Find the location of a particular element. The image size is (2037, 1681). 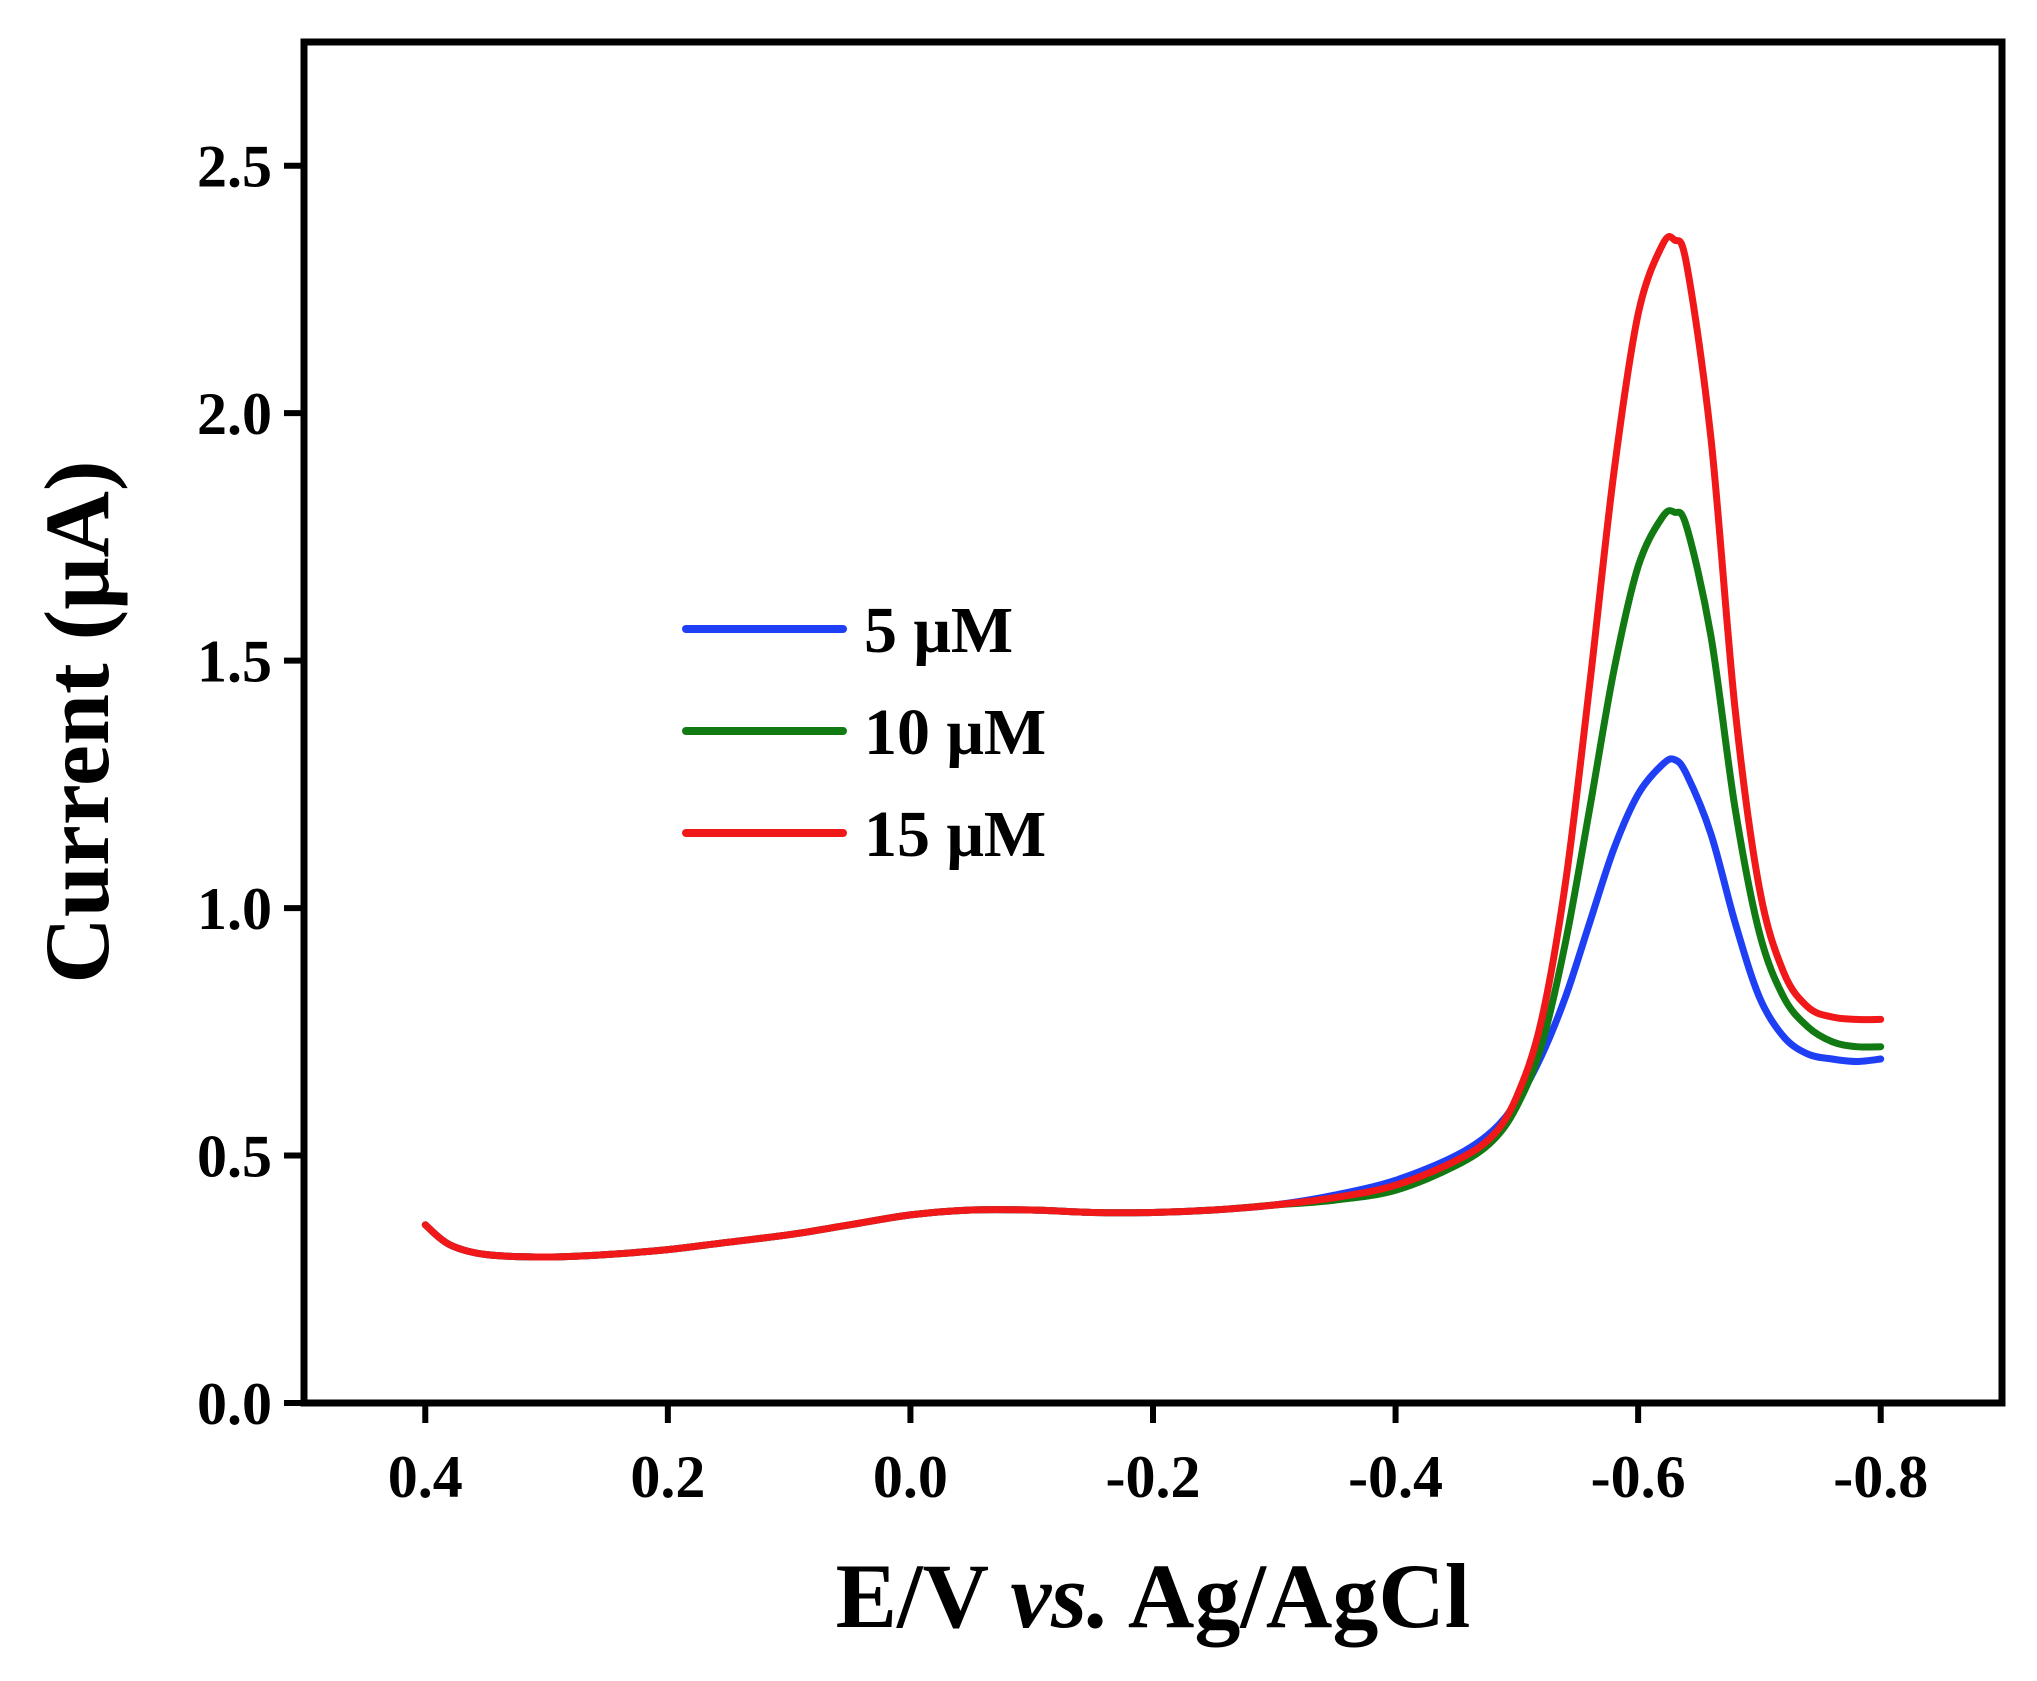

legend: 5 μM 10 μM 15 μM is located at coordinates (864, 732).